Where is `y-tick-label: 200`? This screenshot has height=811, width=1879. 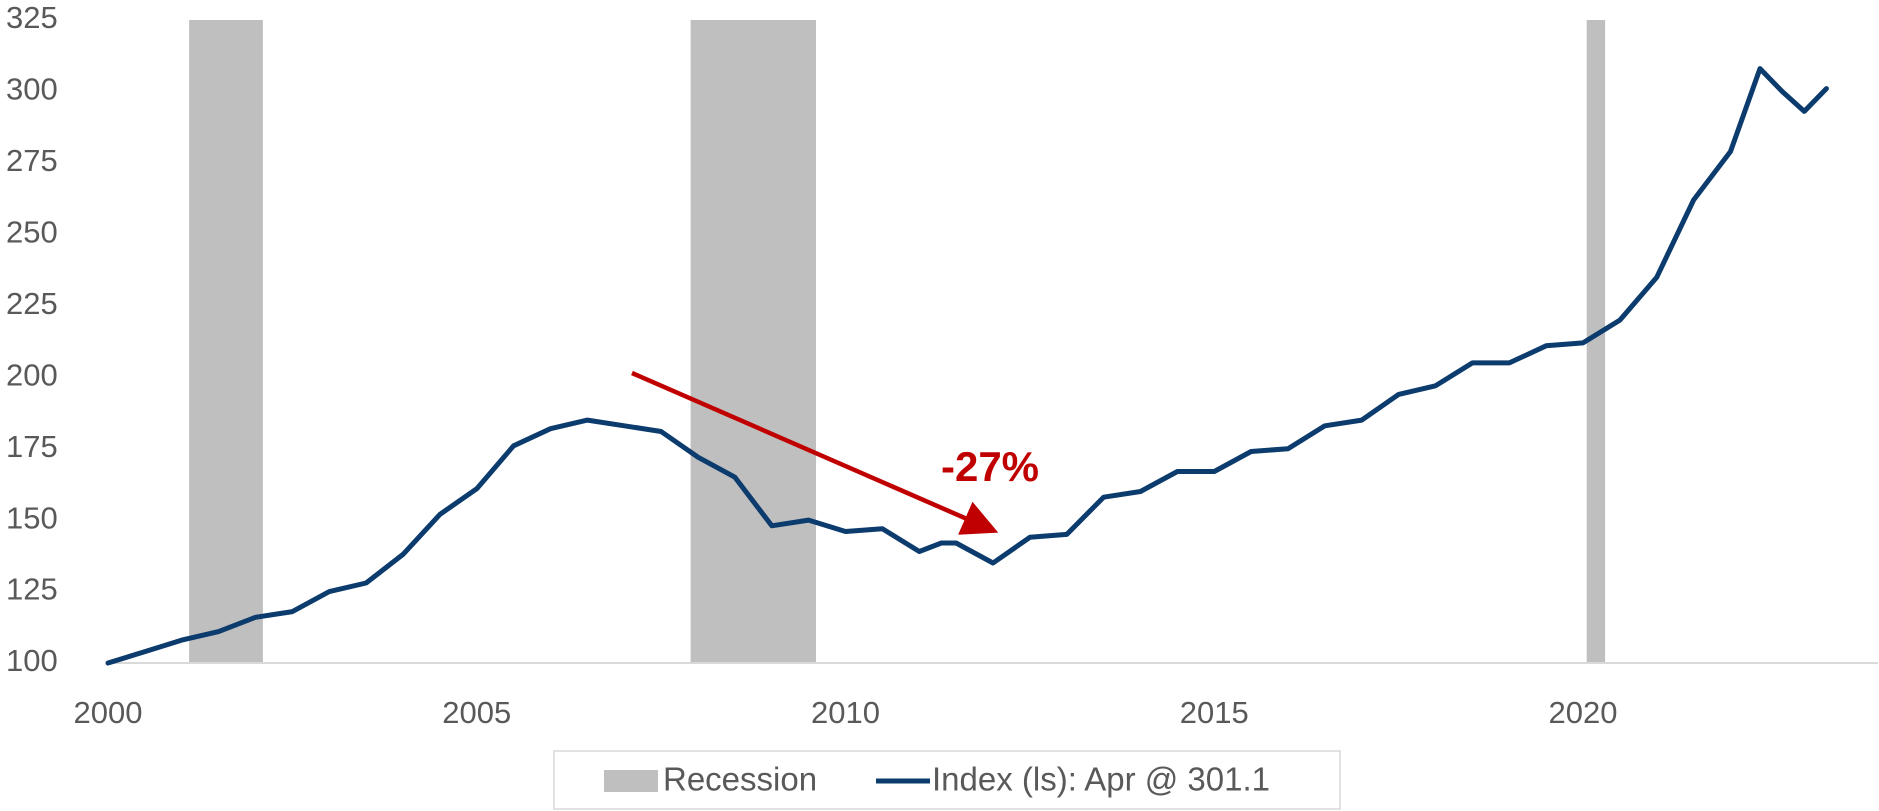 y-tick-label: 200 is located at coordinates (32, 374).